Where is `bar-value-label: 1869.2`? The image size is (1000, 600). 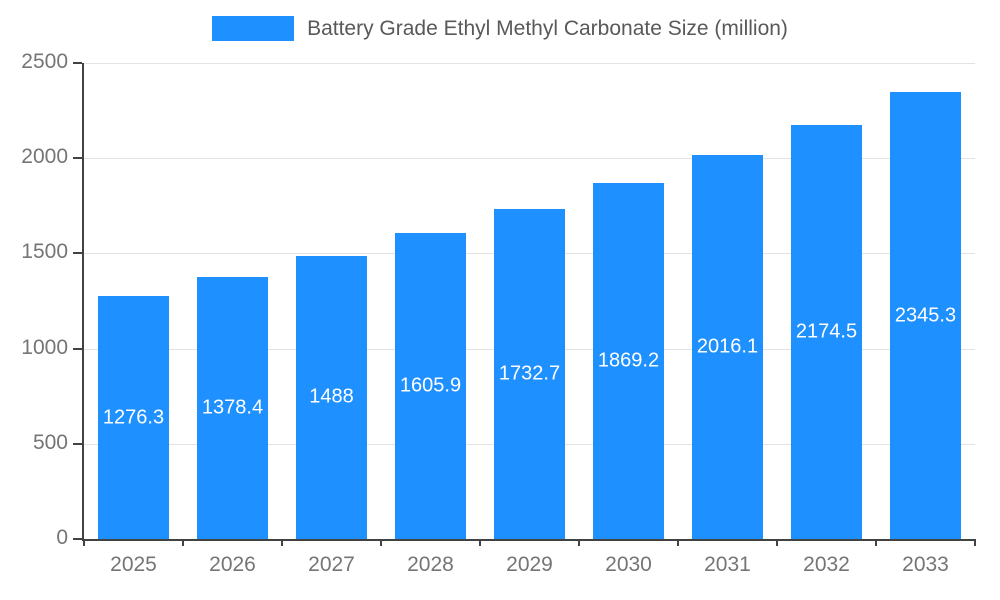 bar-value-label: 1869.2 is located at coordinates (628, 360).